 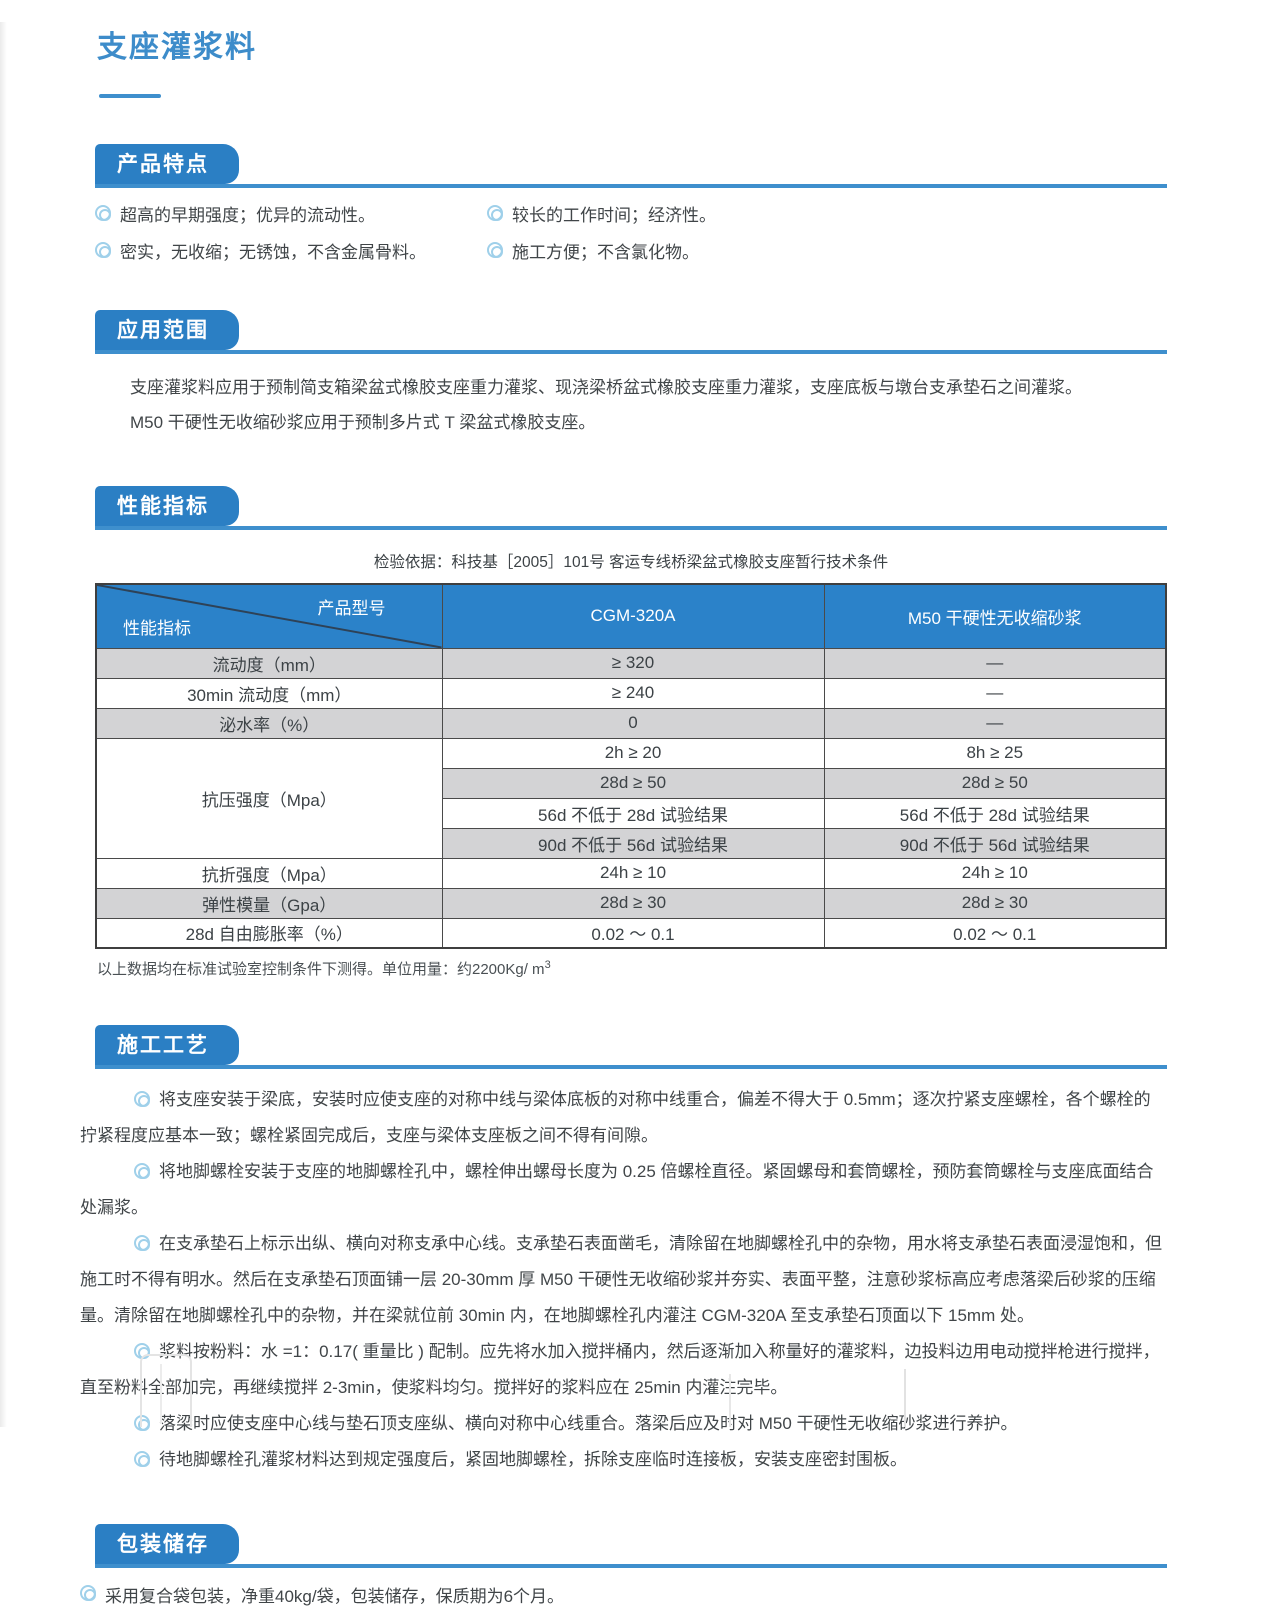 I want to click on diagonal-divider, so click(x=269, y=616).